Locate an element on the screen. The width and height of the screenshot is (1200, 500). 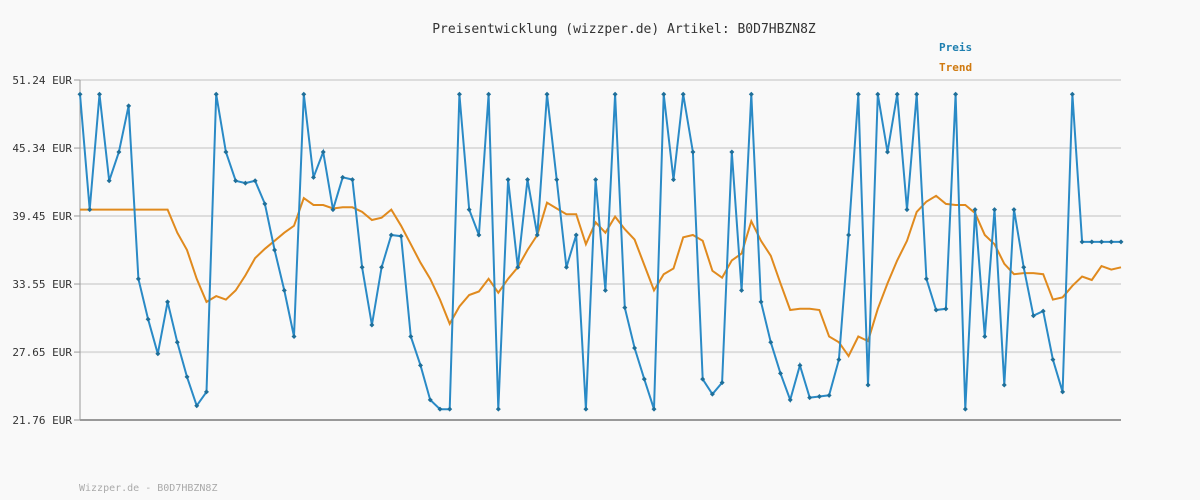
y-tick-label: 21.76 EUR is located at coordinates (42, 420).